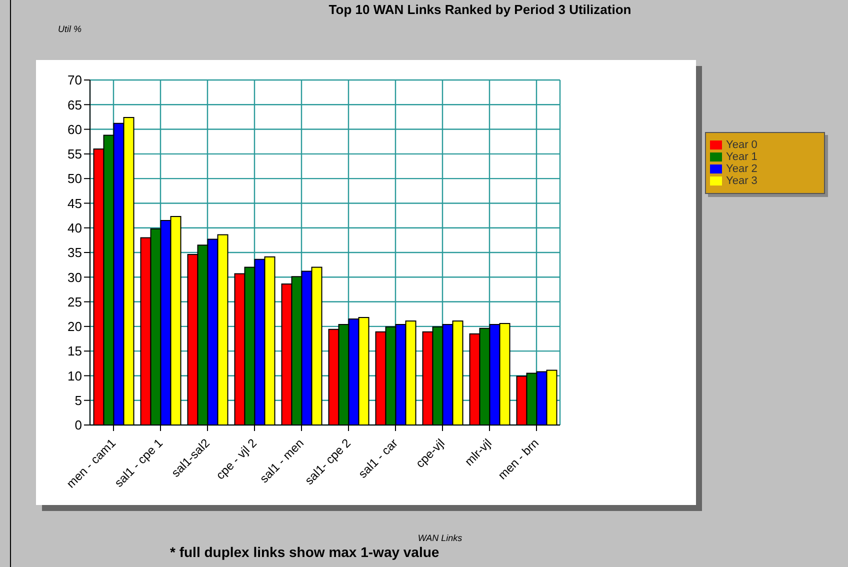 This screenshot has height=567, width=848. Describe the element at coordinates (378, 458) in the screenshot. I see `x-tick-label: sal1 - car` at that location.